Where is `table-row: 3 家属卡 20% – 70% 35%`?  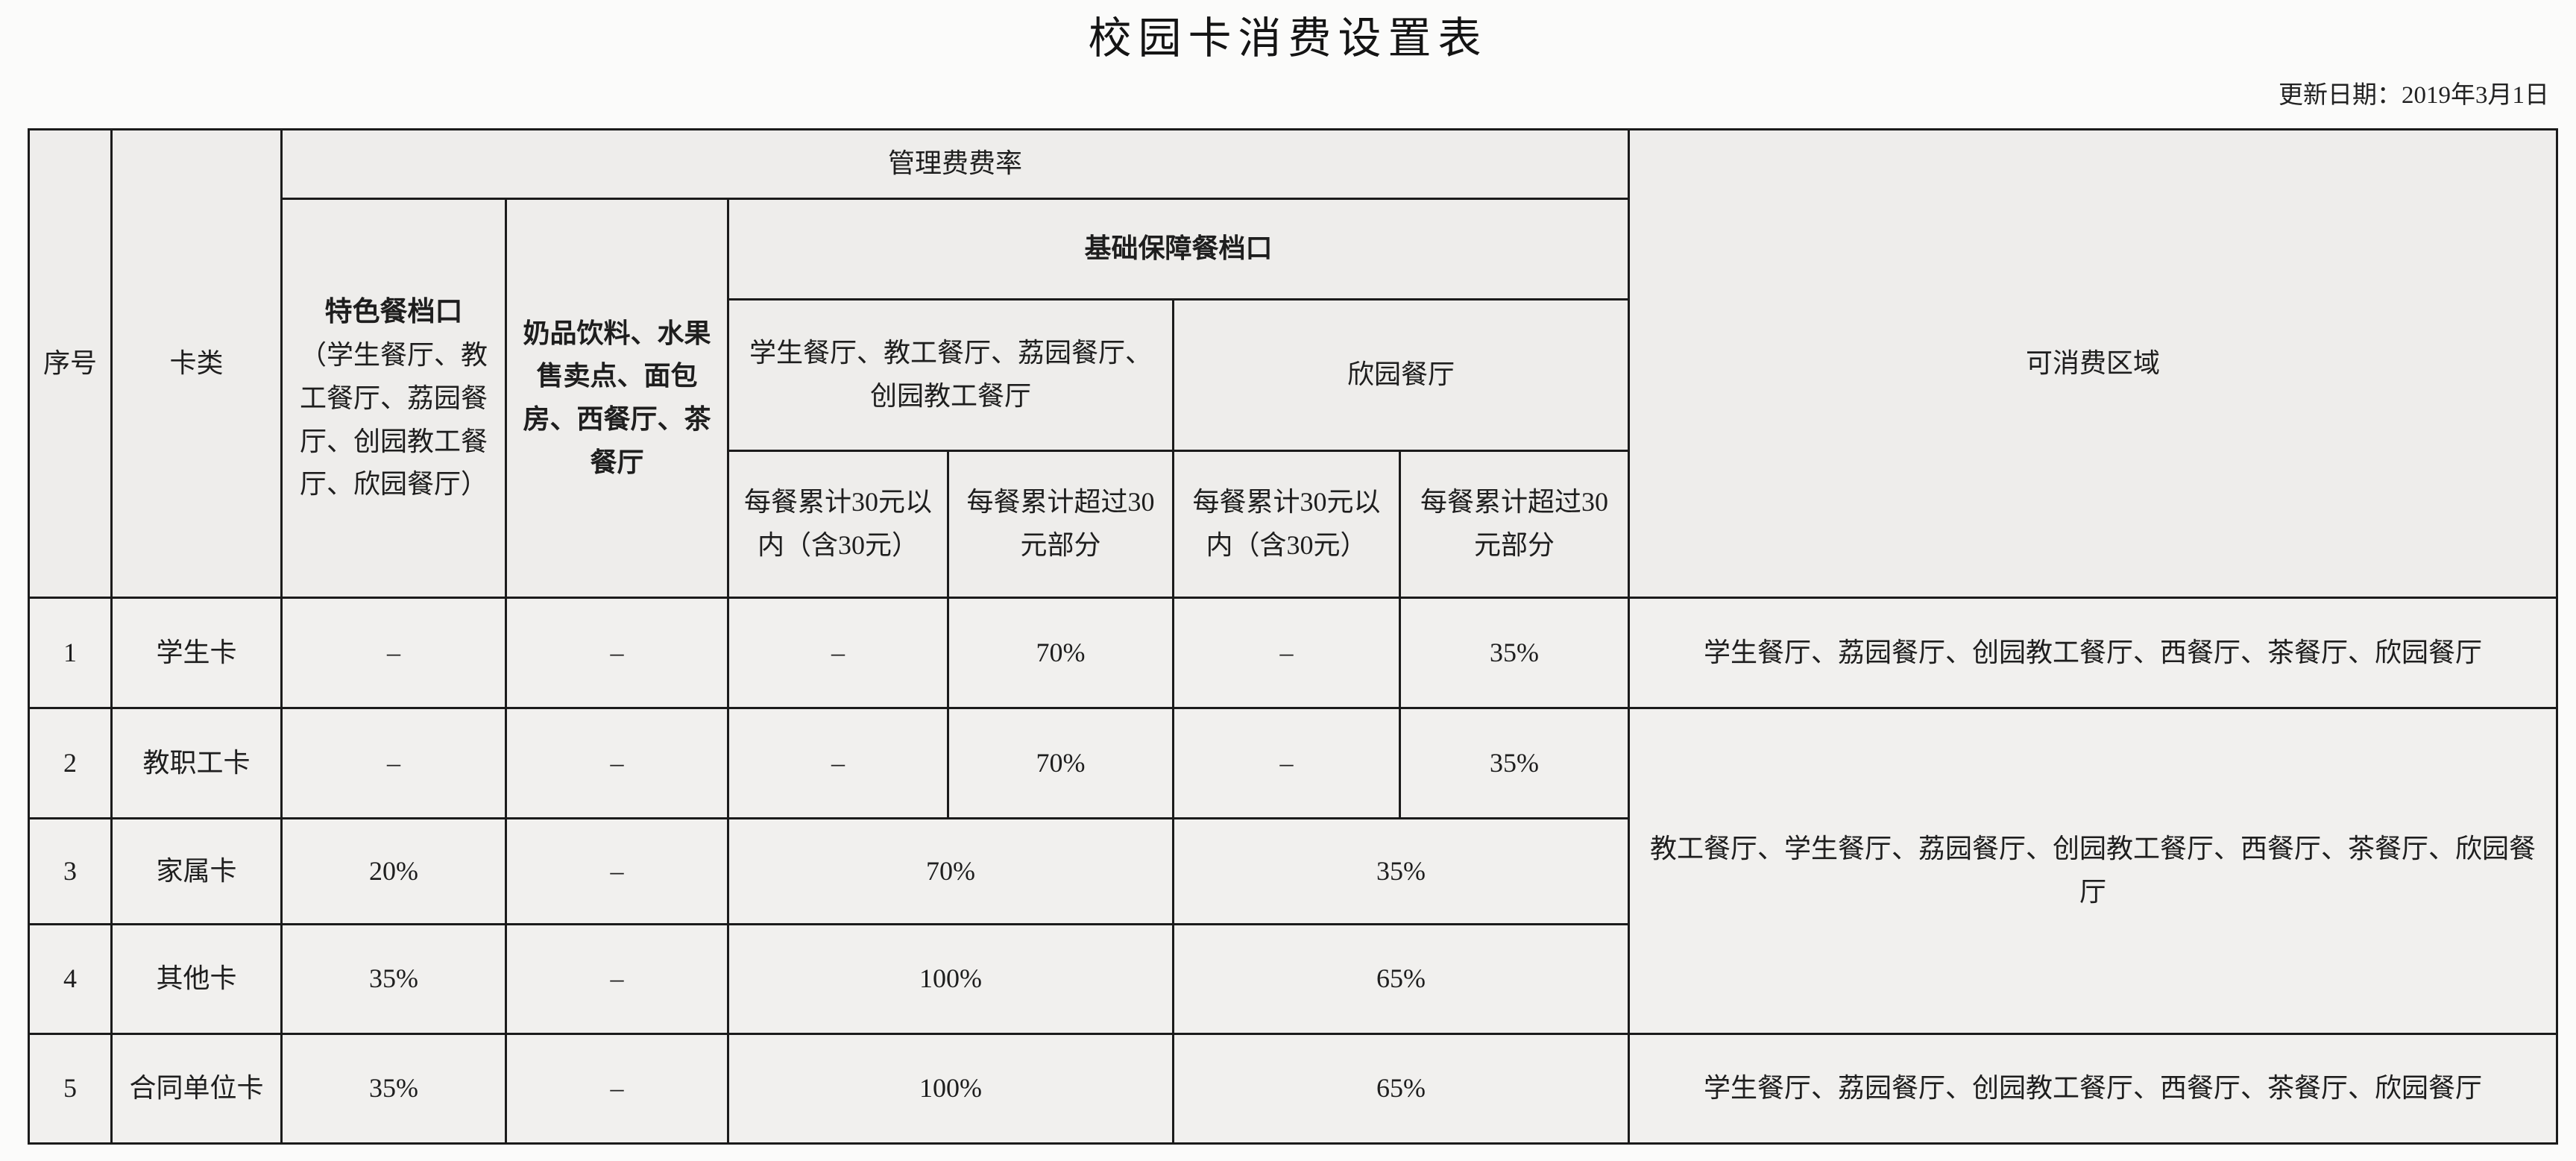
table-row: 3 家属卡 20% – 70% 35% is located at coordinates (1292, 871).